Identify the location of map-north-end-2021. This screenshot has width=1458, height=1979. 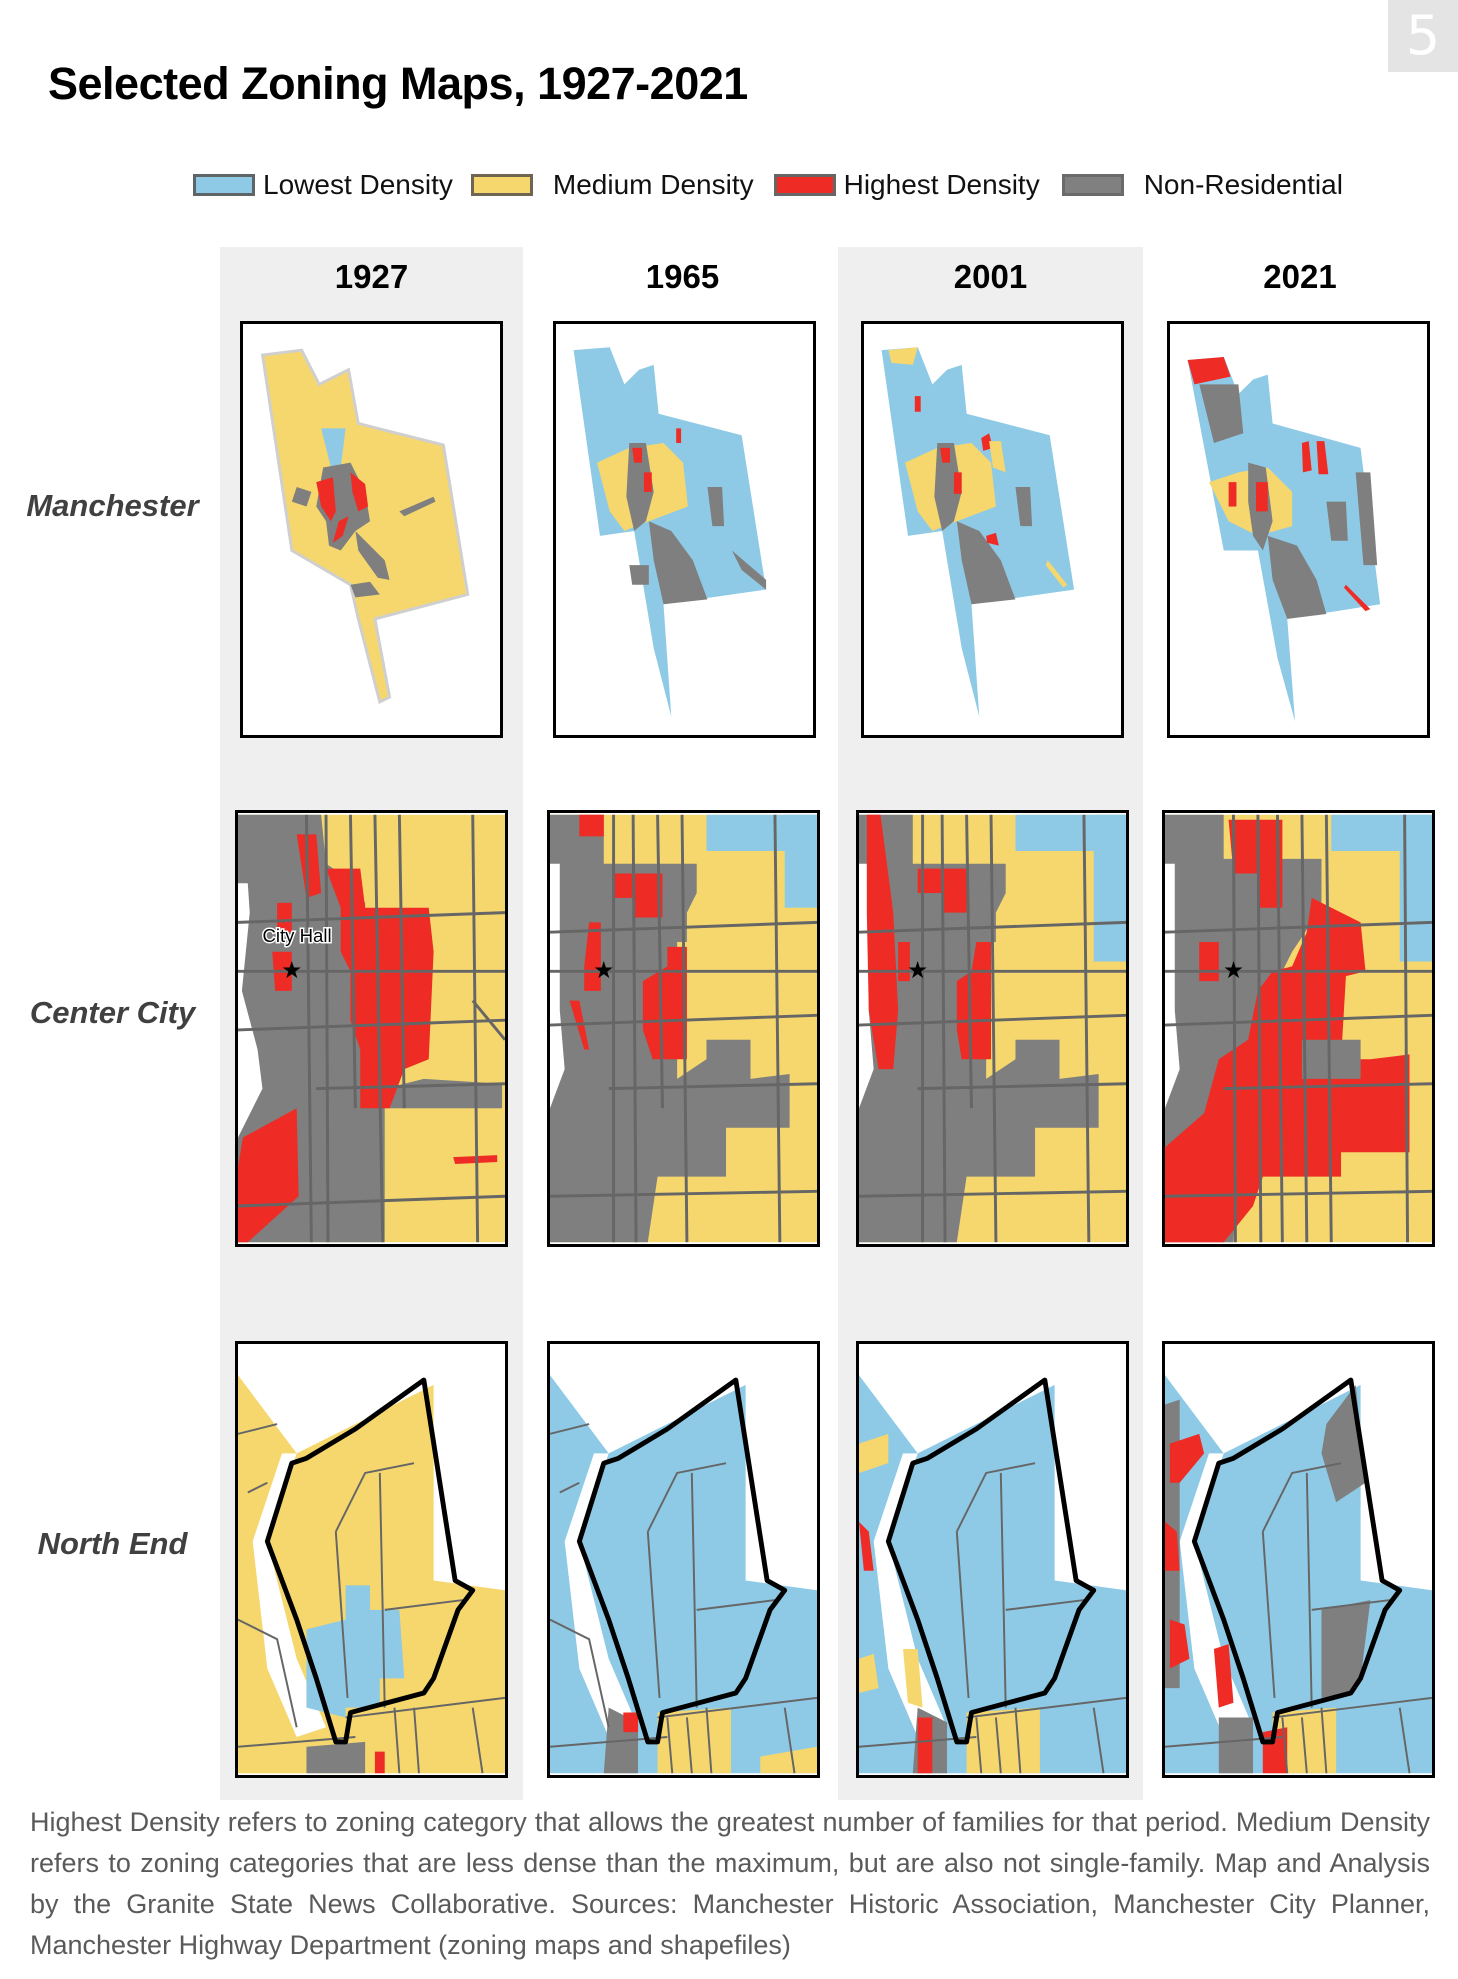
(1298, 1559).